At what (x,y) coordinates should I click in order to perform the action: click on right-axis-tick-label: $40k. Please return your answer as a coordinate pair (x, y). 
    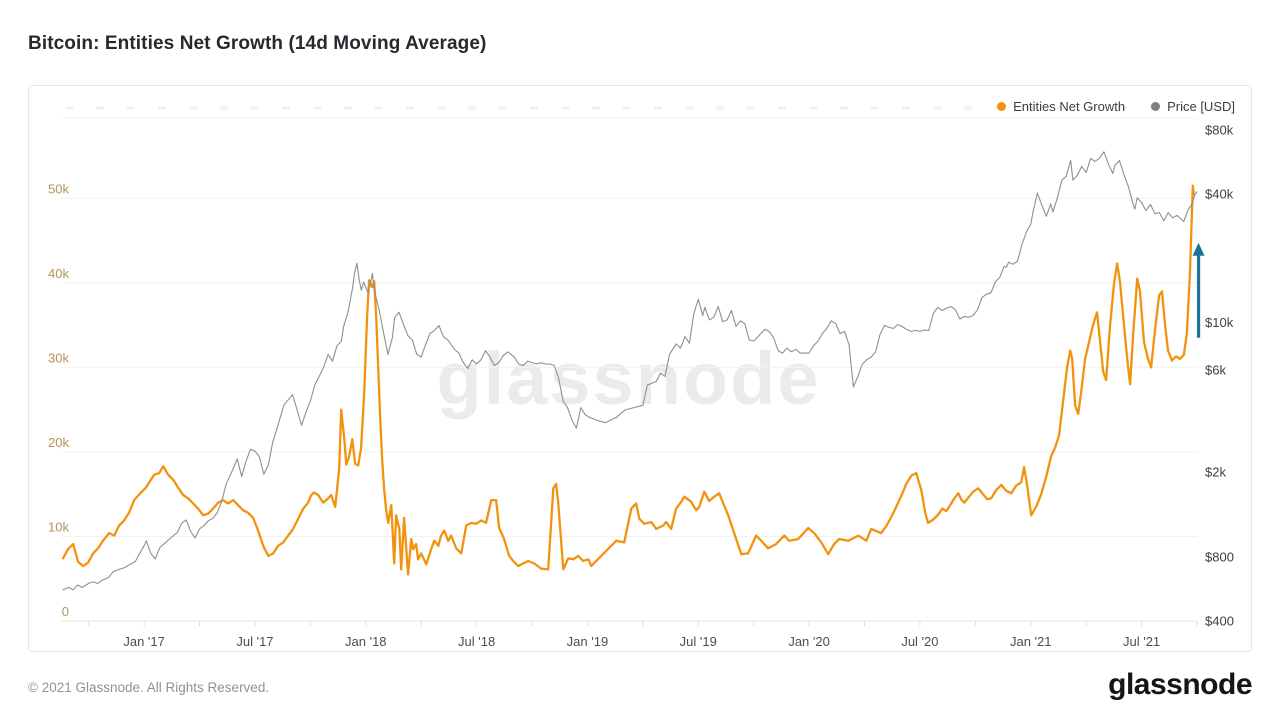
    Looking at the image, I should click on (1219, 194).